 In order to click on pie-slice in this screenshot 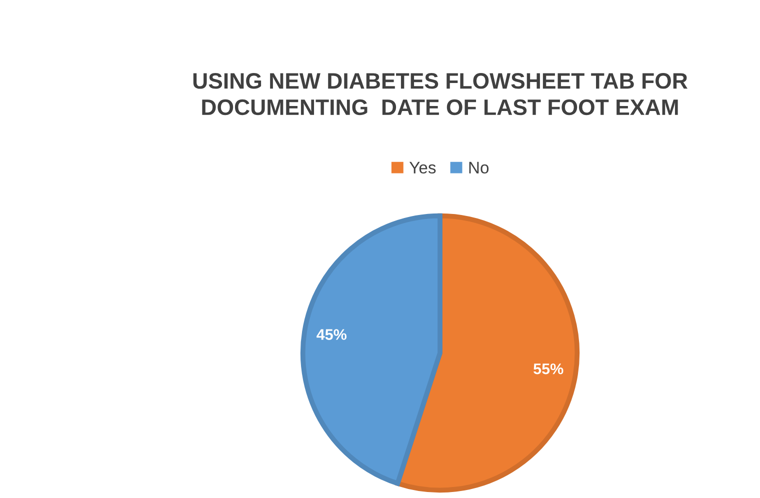, I will do `click(371, 349)`.